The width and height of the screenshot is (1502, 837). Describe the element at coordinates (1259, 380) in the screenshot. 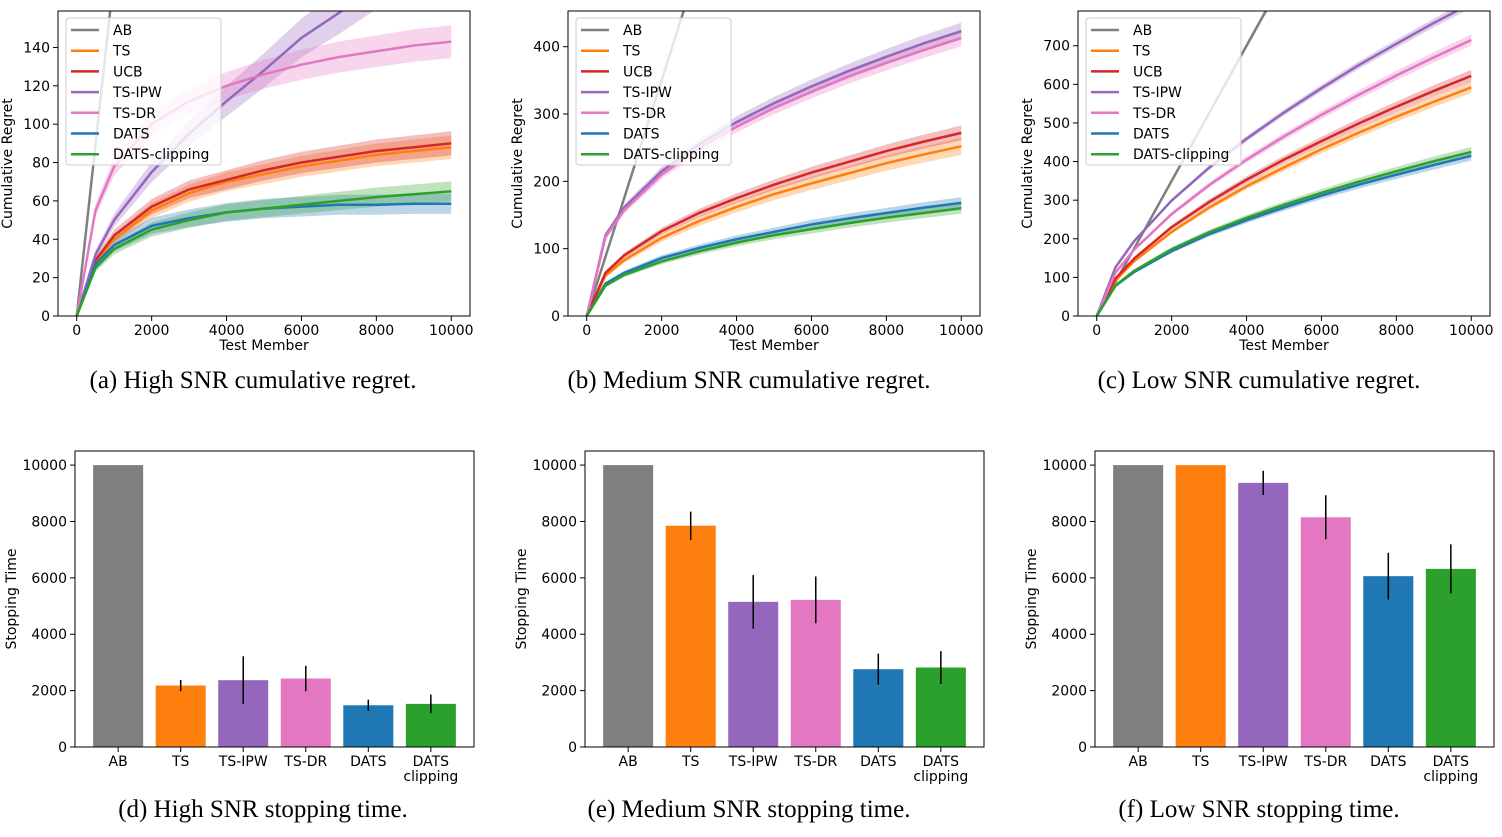

I see `subplot-caption: (c) Low SNR cumulative regret.` at that location.